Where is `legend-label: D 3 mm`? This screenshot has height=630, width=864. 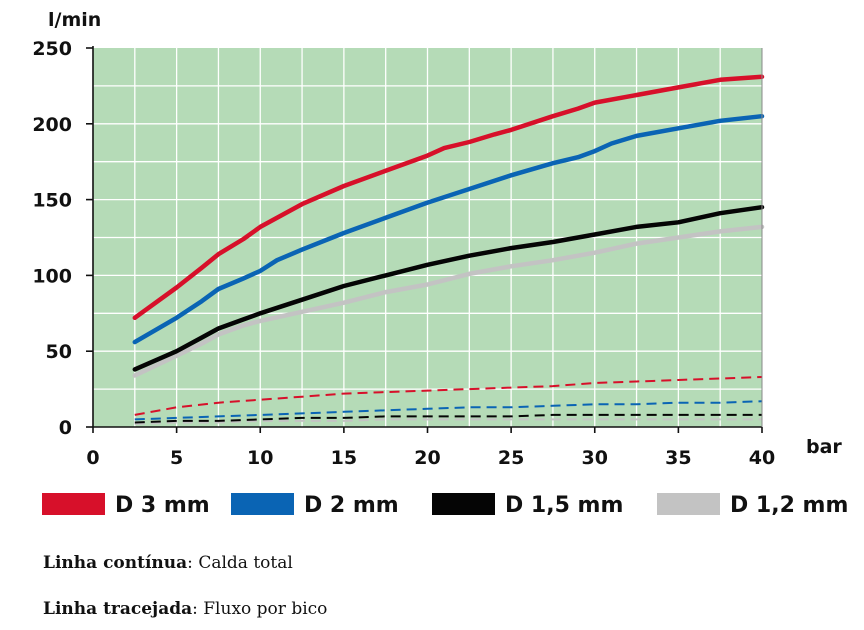
legend-label: D 3 mm is located at coordinates (162, 505).